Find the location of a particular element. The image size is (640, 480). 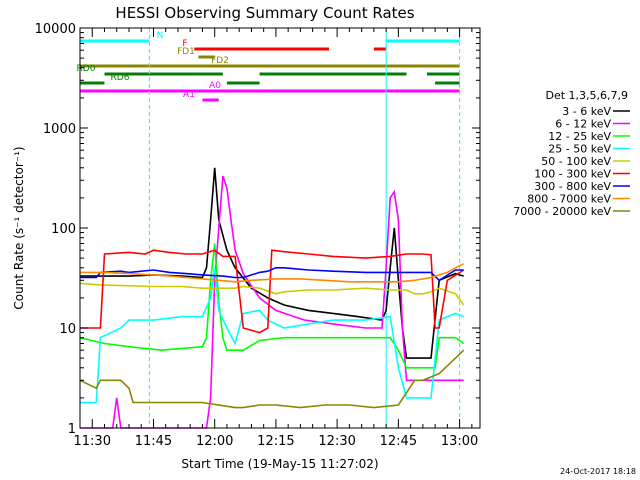

status-bar-label: A0 is located at coordinates (215, 86).